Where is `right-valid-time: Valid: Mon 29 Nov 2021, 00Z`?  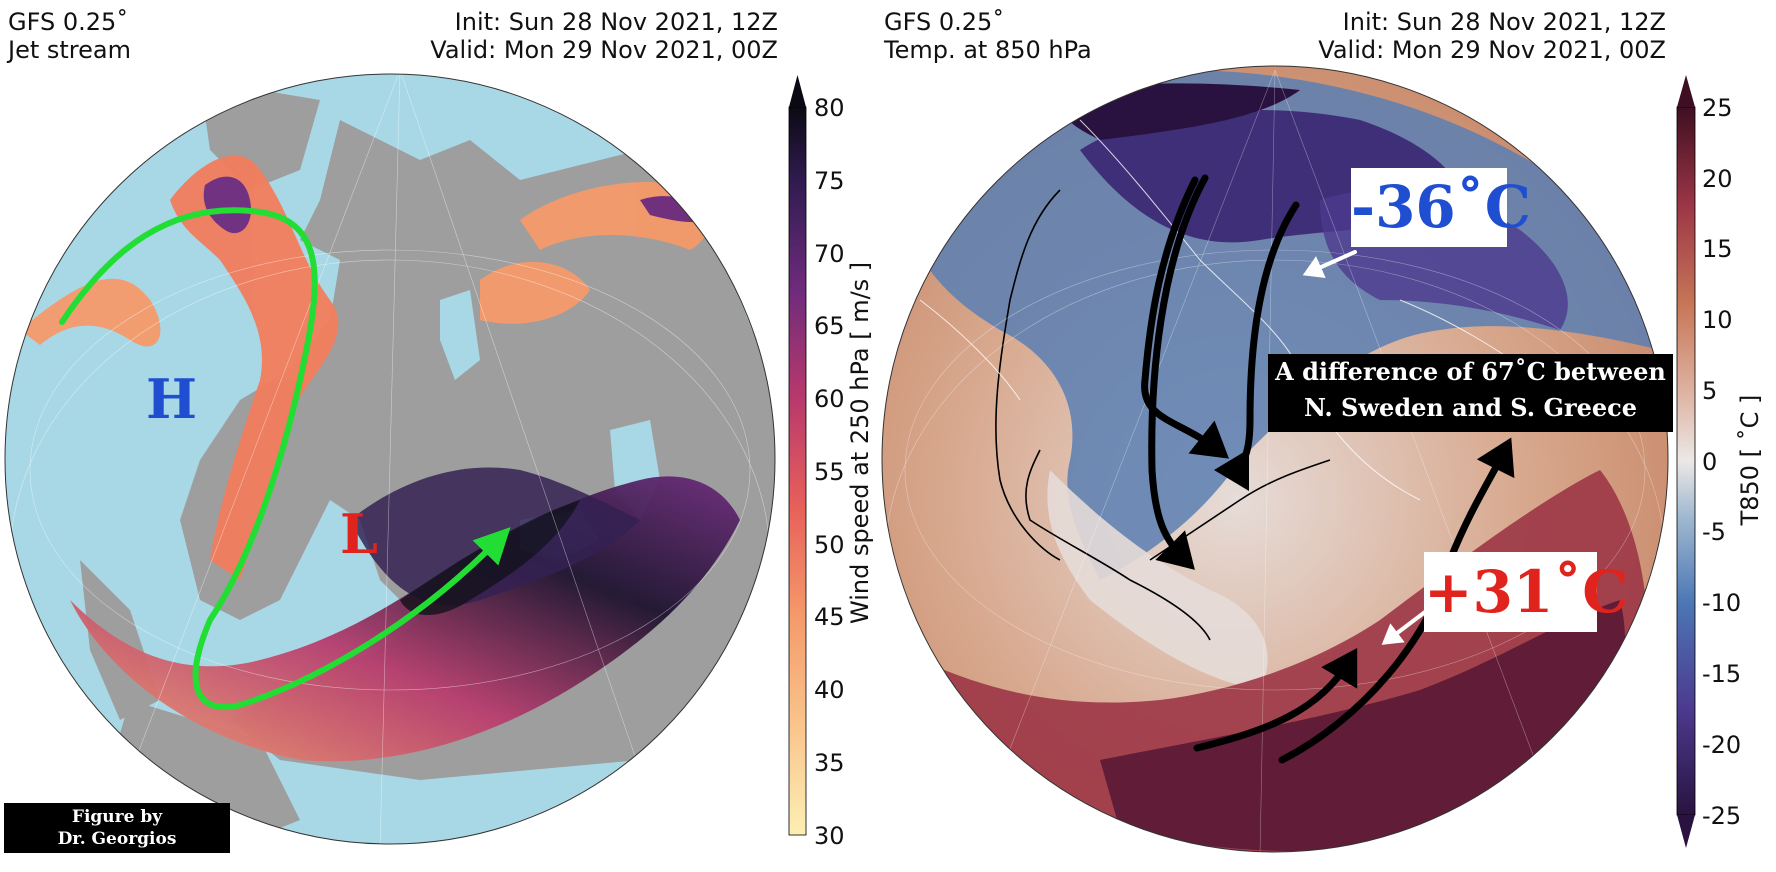
right-valid-time: Valid: Mon 29 Nov 2021, 00Z is located at coordinates (1492, 50).